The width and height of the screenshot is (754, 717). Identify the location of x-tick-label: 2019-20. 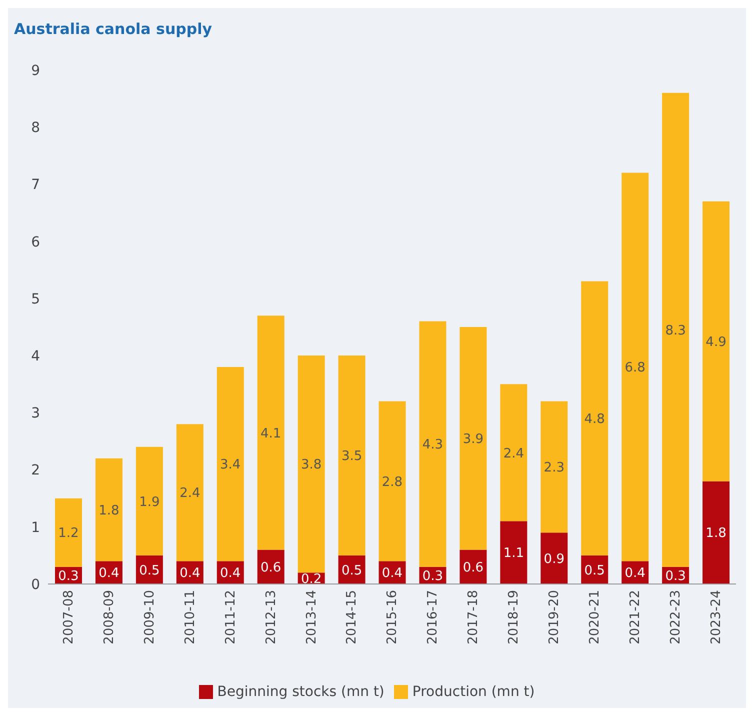
(554, 617).